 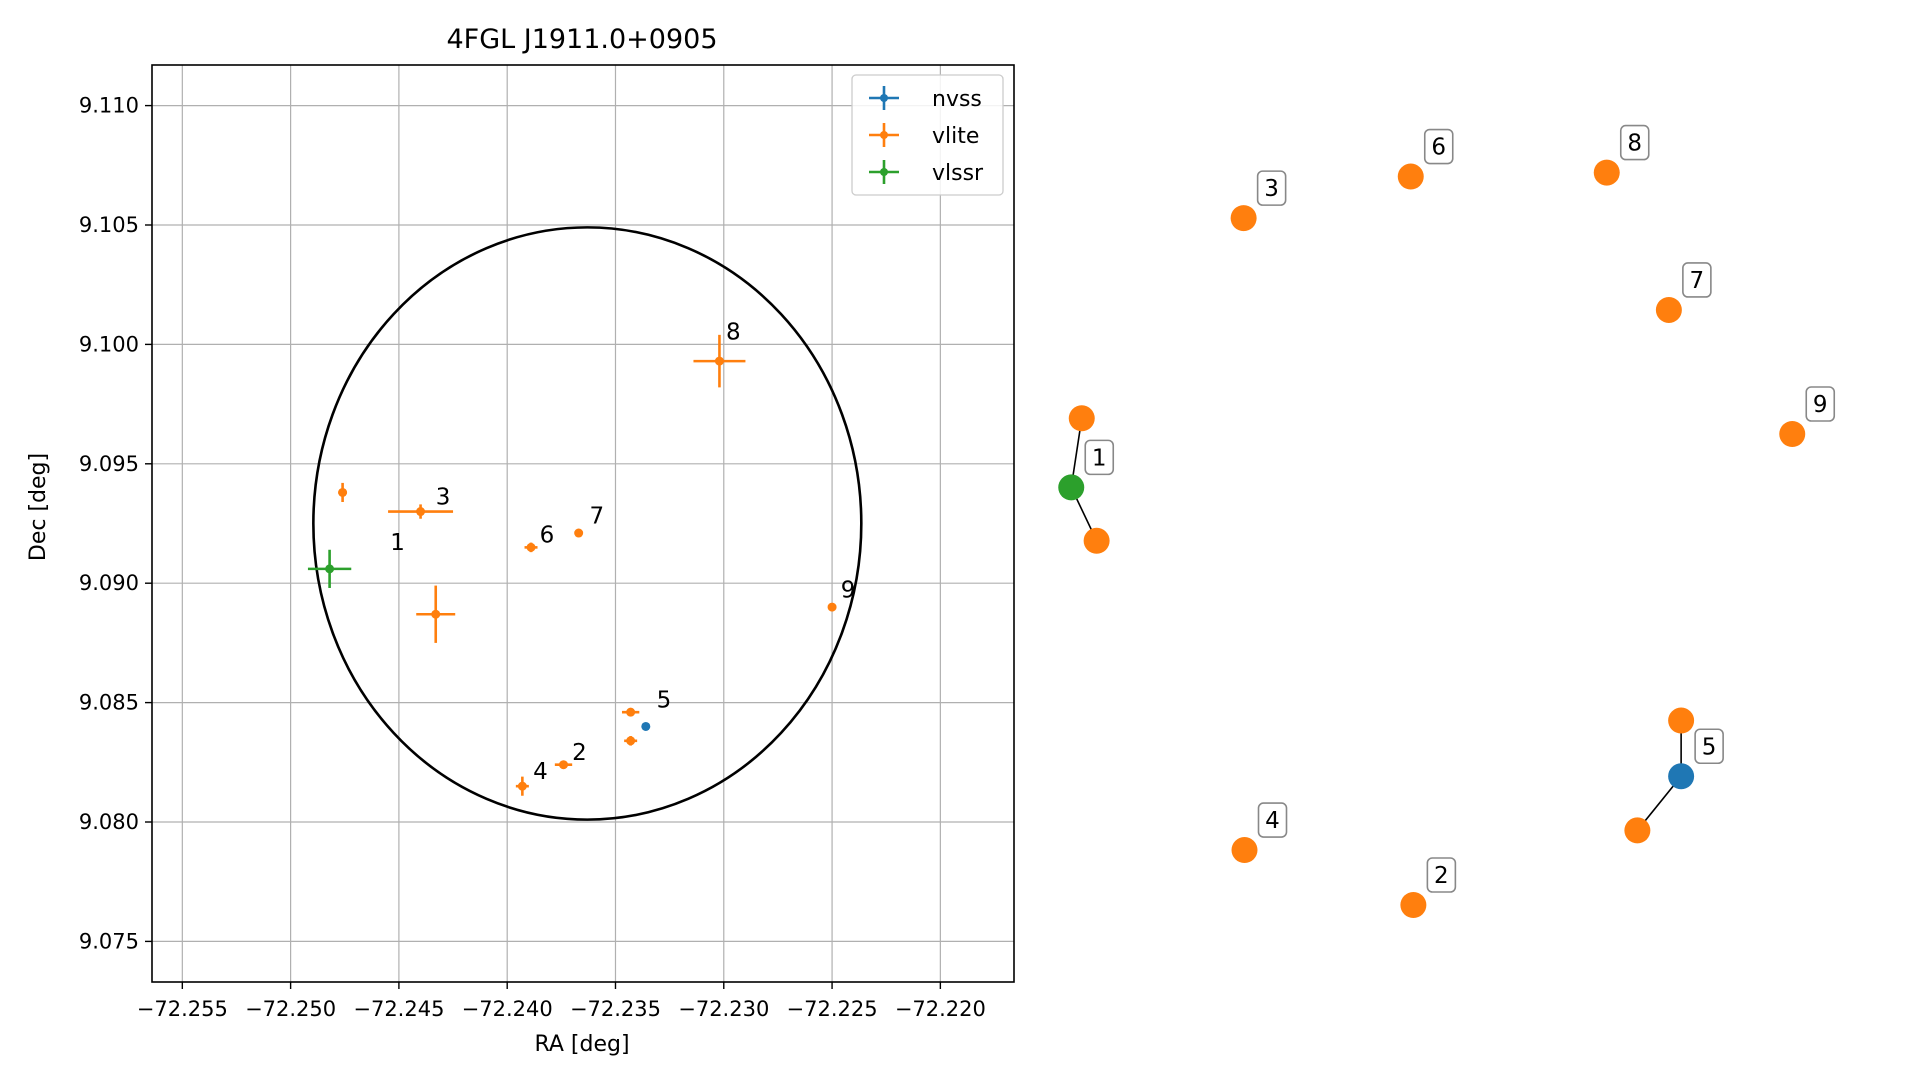 I want to click on y-axis-label: Dec [deg], so click(x=38, y=507).